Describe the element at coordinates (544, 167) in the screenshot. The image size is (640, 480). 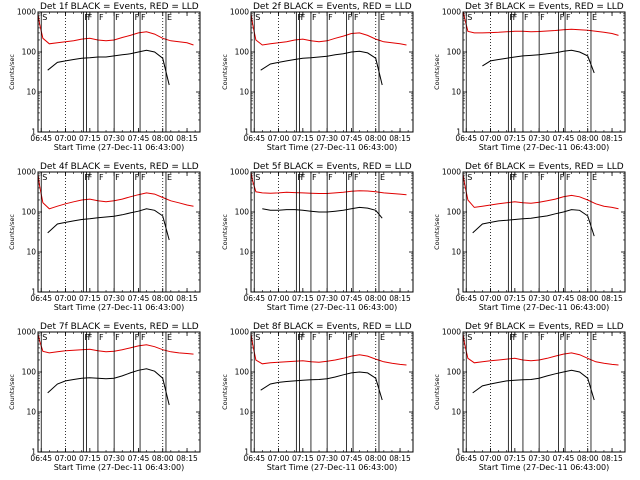
I see `chart-title: Det 6f BLACK = Events, RED = LLD` at that location.